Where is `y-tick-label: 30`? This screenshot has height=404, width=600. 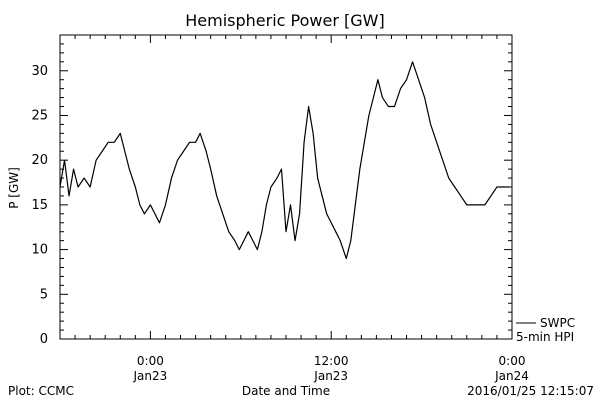
y-tick-label: 30 is located at coordinates (39, 71).